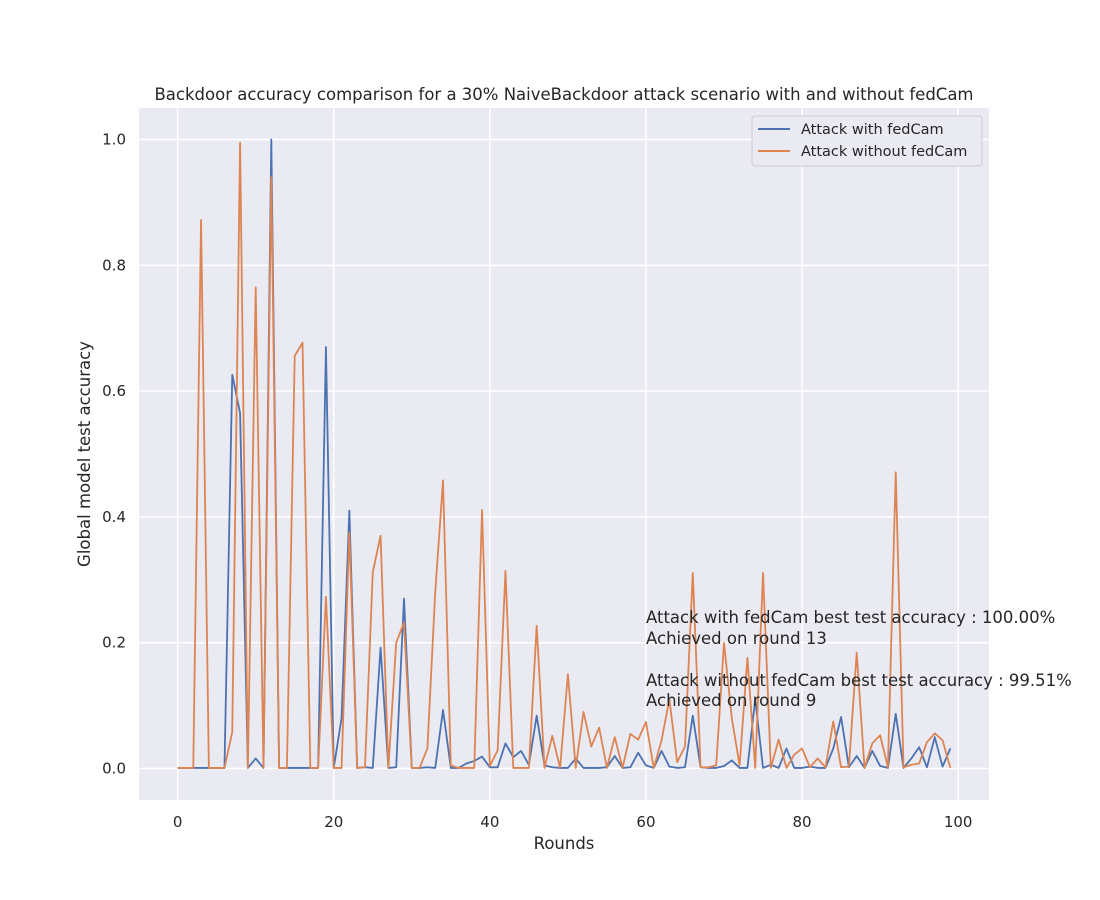 Image resolution: width=1100 pixels, height=900 pixels. What do you see at coordinates (736, 638) in the screenshot?
I see `annotation-fedcam-round: Achieved on round 13` at bounding box center [736, 638].